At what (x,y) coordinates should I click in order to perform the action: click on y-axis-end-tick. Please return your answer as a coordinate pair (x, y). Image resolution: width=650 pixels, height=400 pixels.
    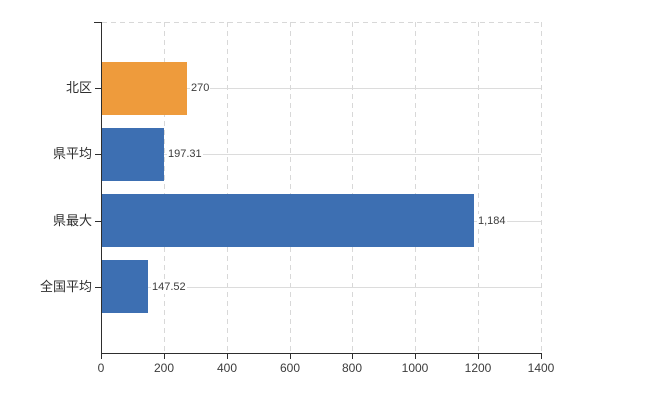
    Looking at the image, I should click on (97, 22).